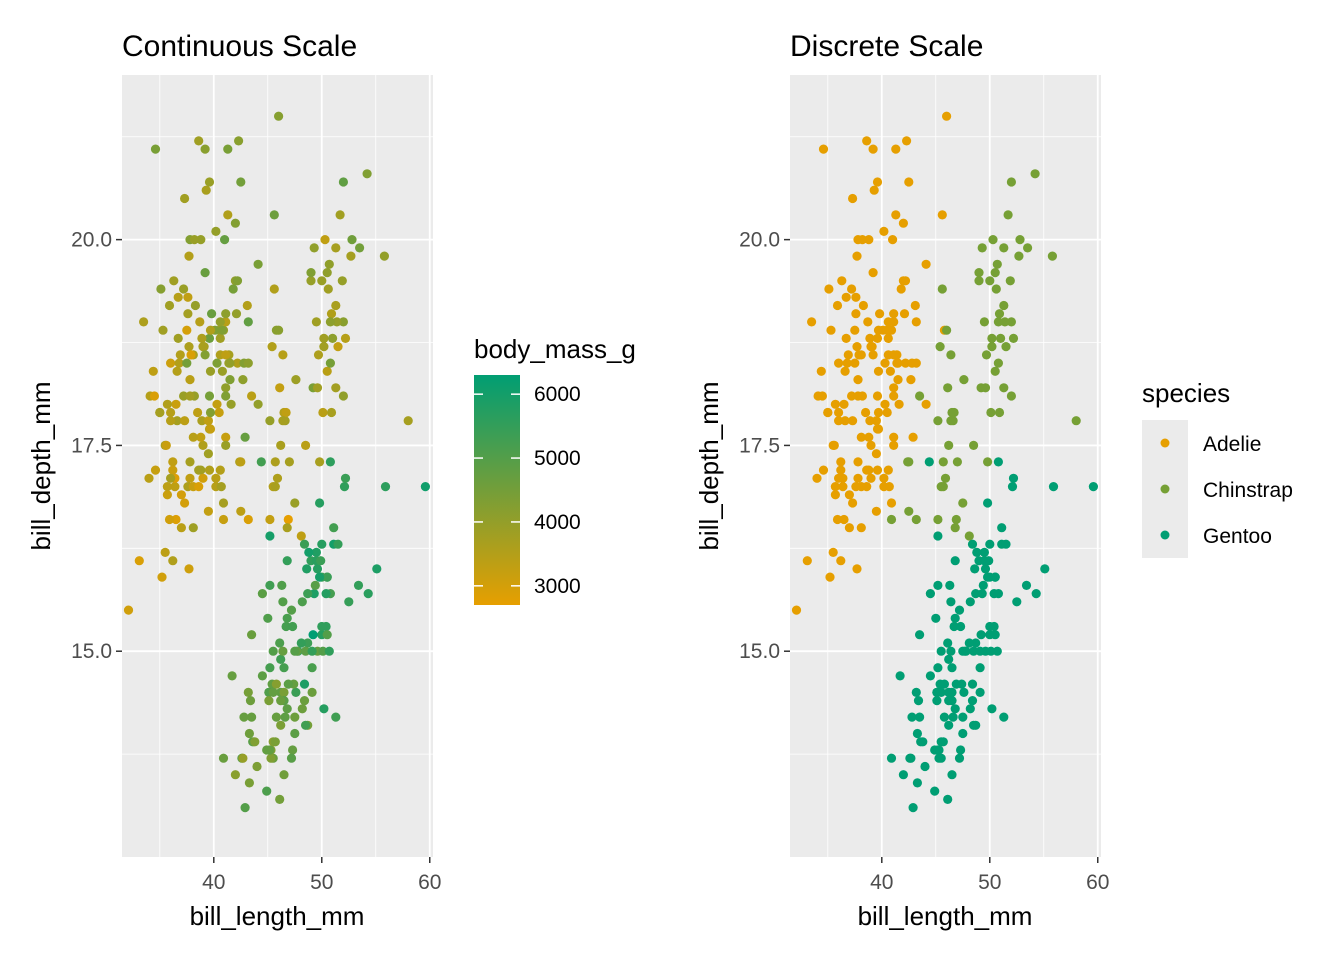 This screenshot has height=960, width=1344. What do you see at coordinates (886, 46) in the screenshot?
I see `chart-title: Discrete Scale` at bounding box center [886, 46].